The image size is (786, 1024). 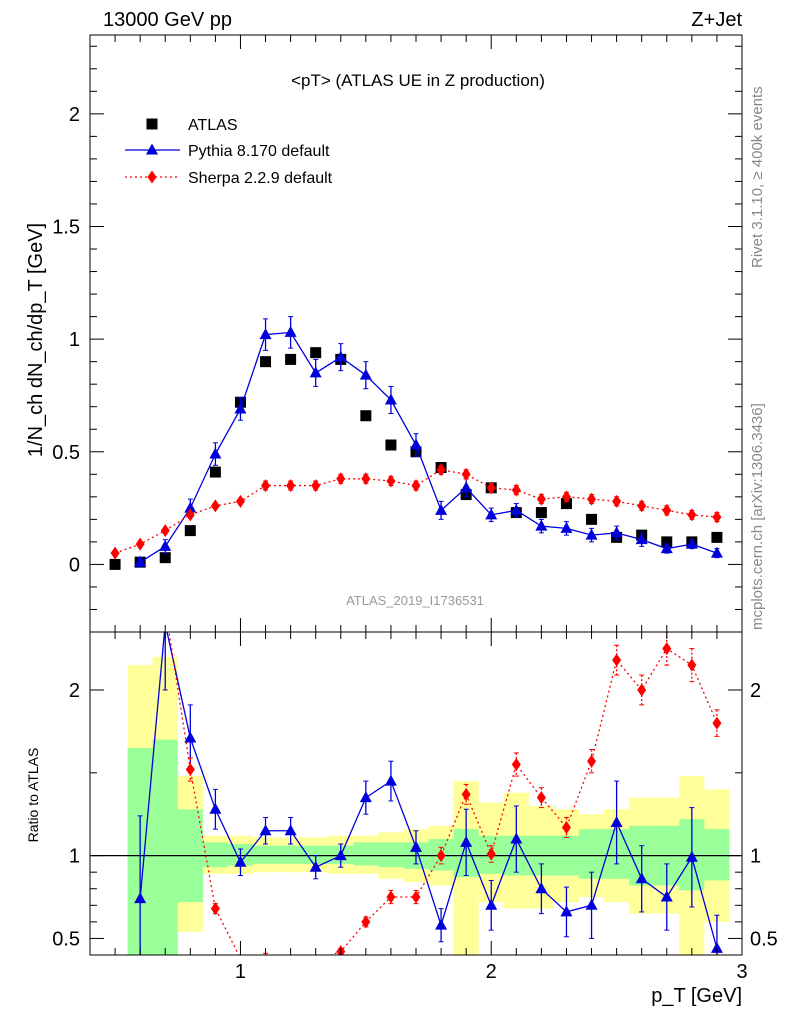 I want to click on legend-label: Pythia 8.170 default, so click(x=259, y=151).